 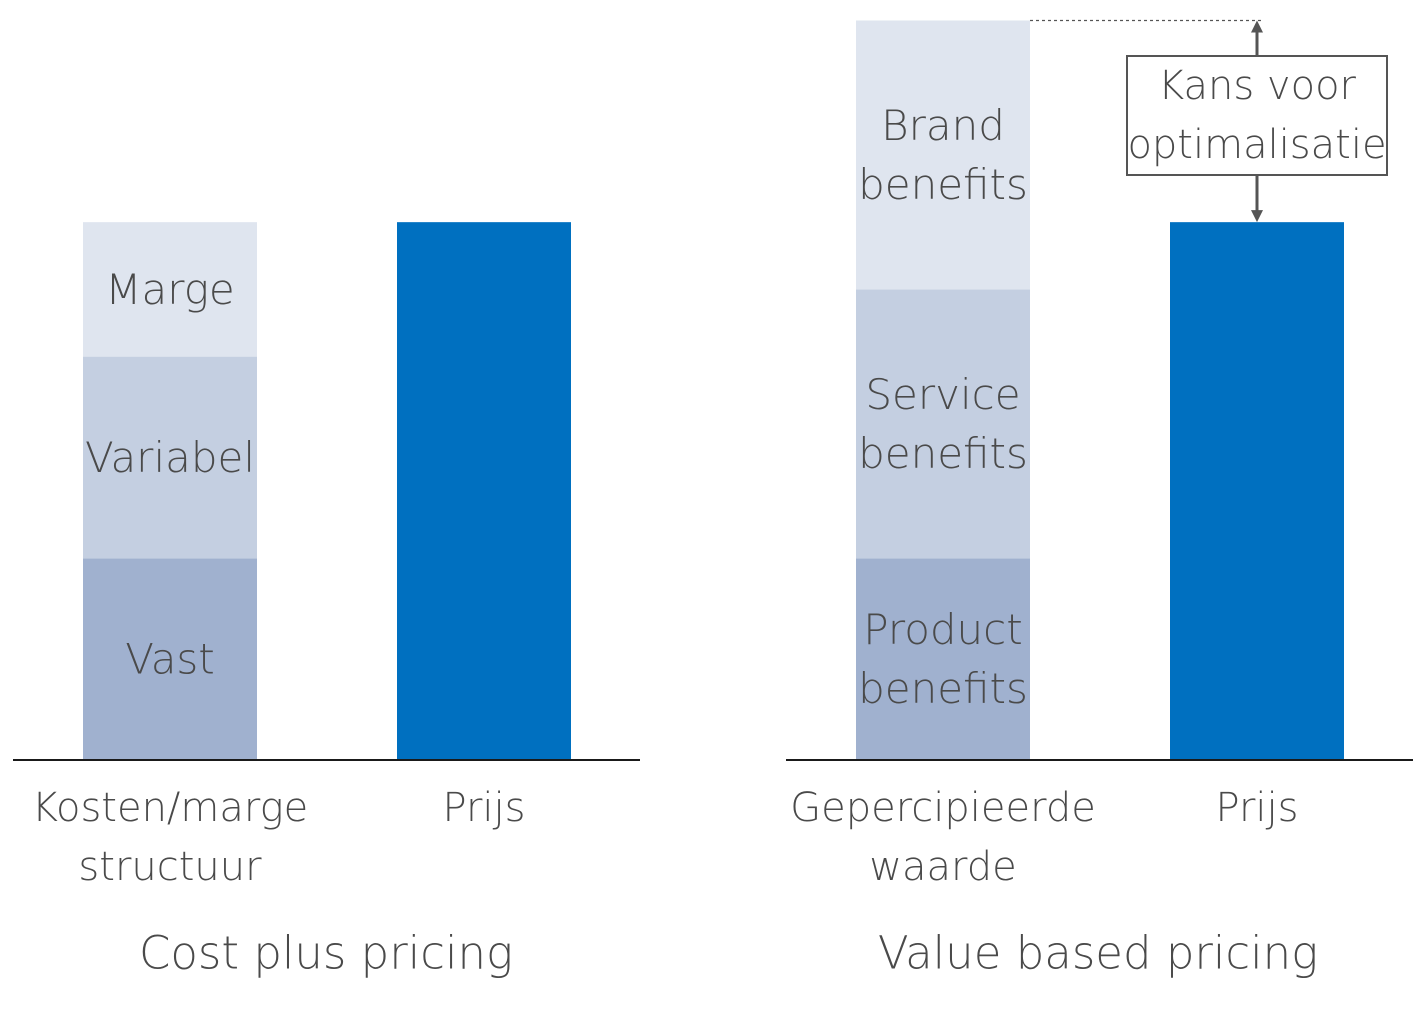 I want to click on bar-segment-marge, so click(x=170, y=289).